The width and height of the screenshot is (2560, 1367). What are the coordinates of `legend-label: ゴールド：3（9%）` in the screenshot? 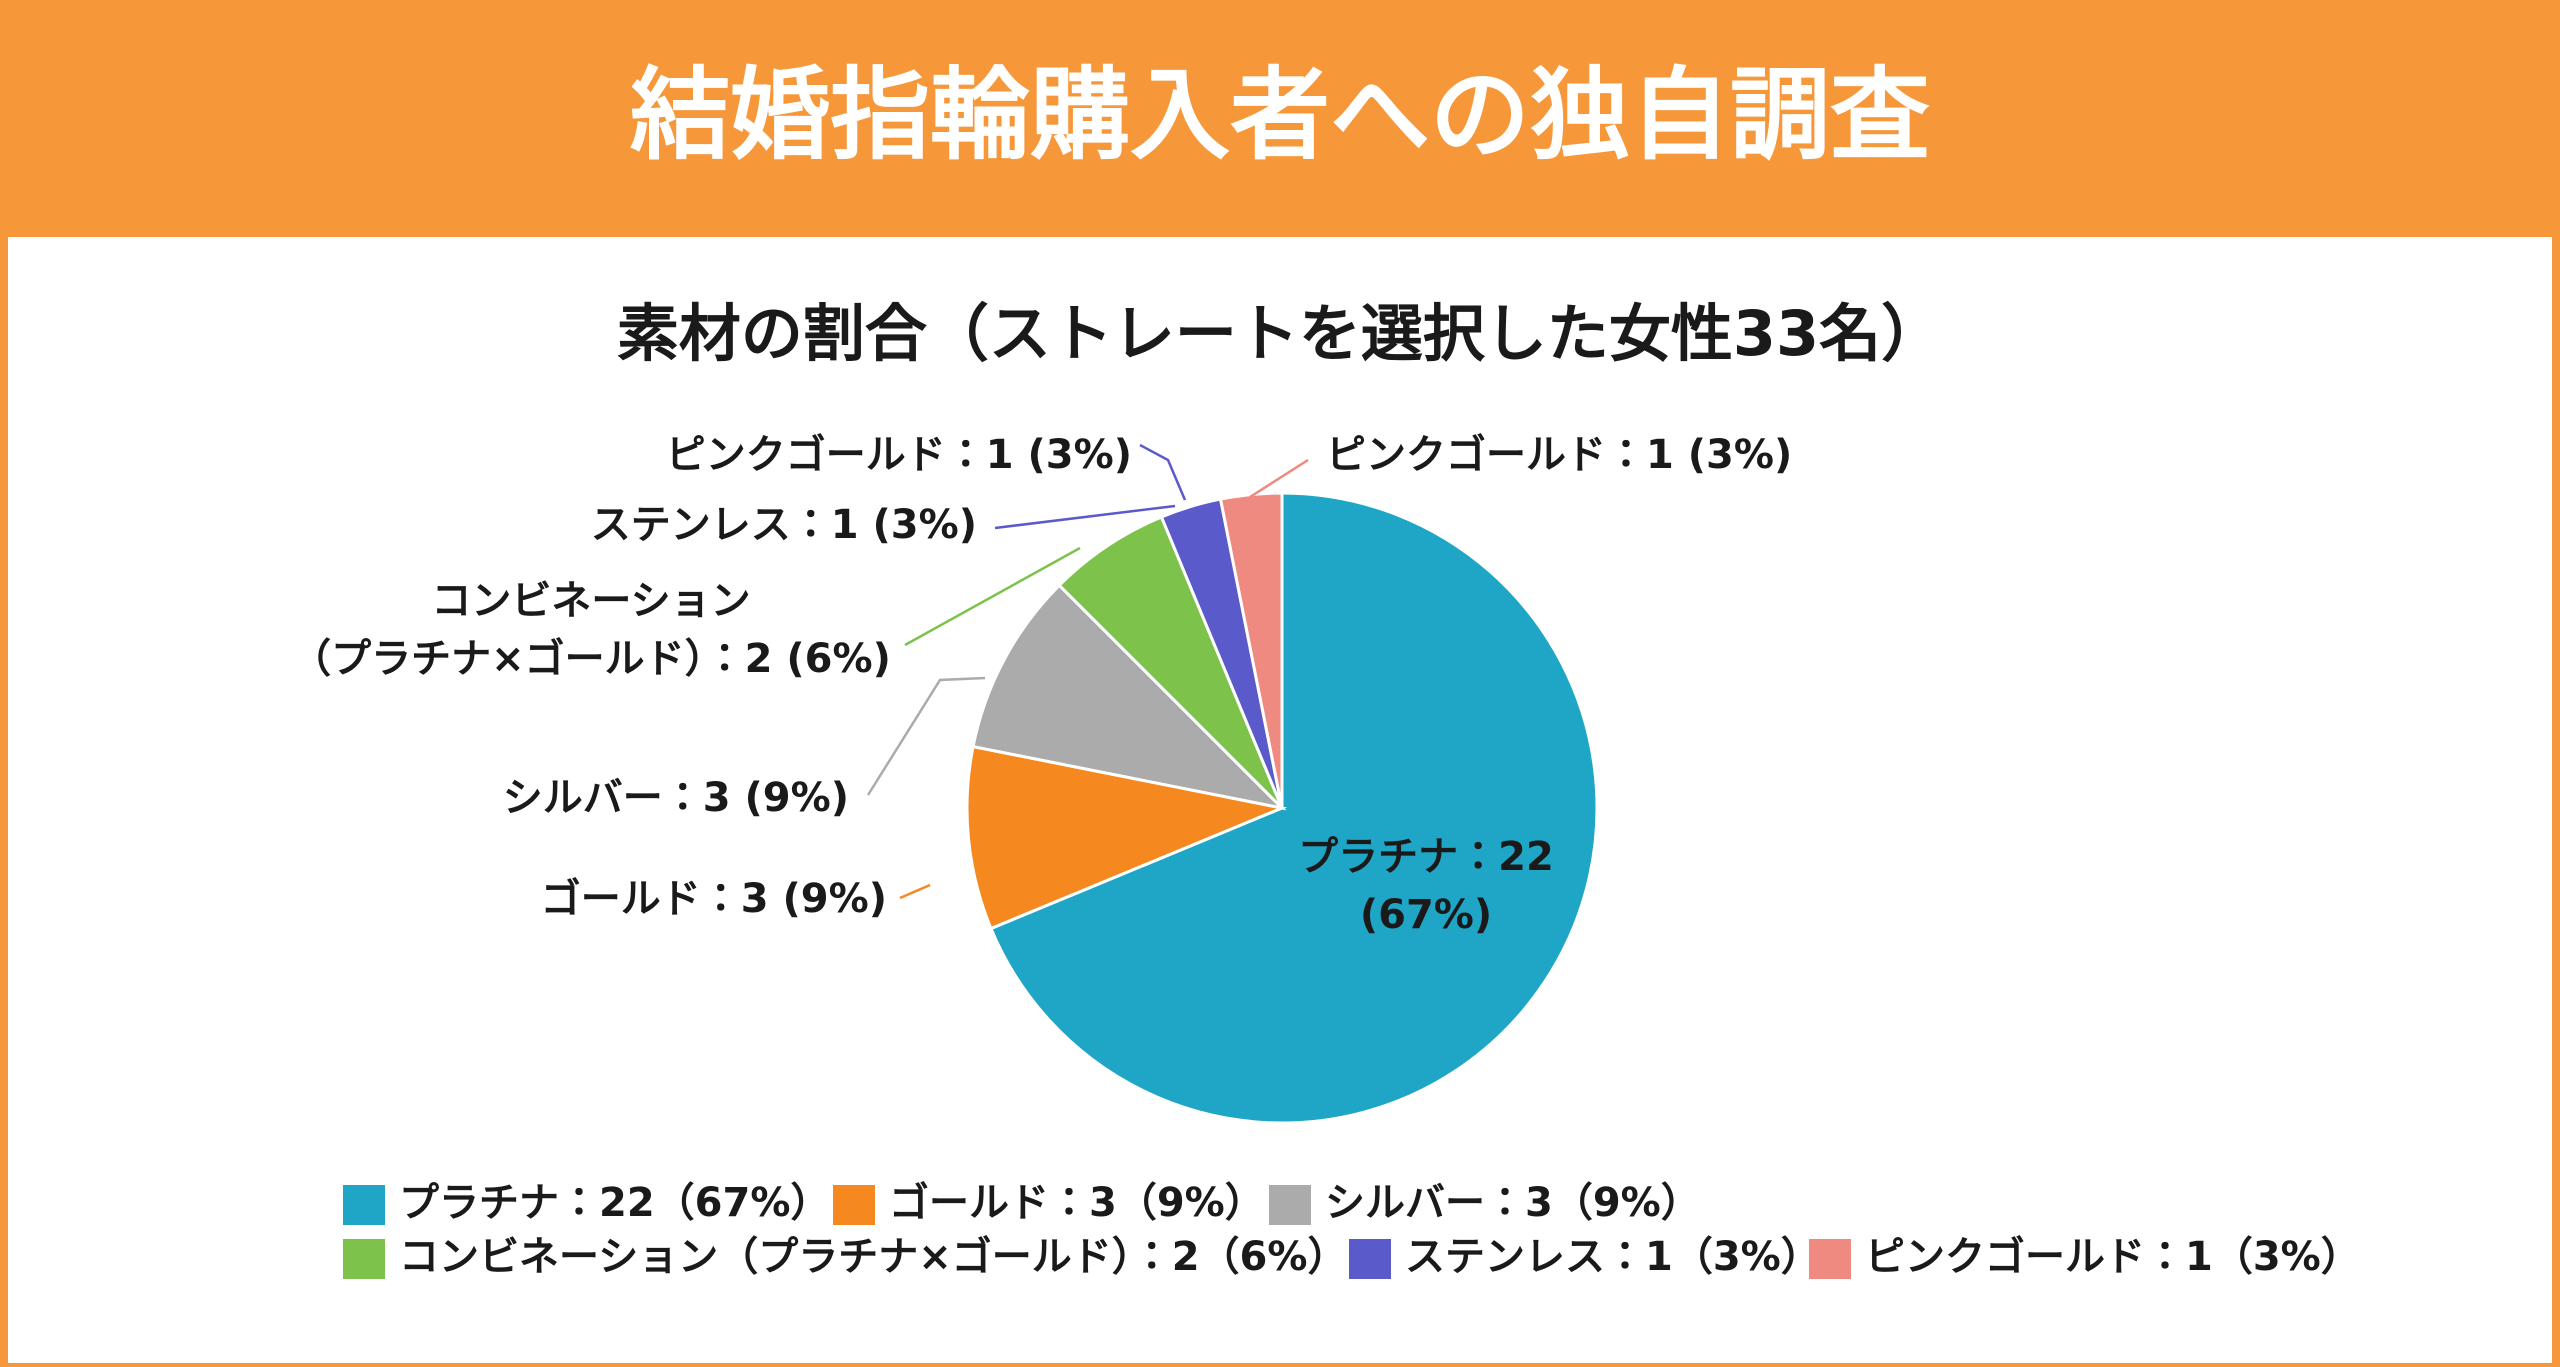 It's located at (1077, 1203).